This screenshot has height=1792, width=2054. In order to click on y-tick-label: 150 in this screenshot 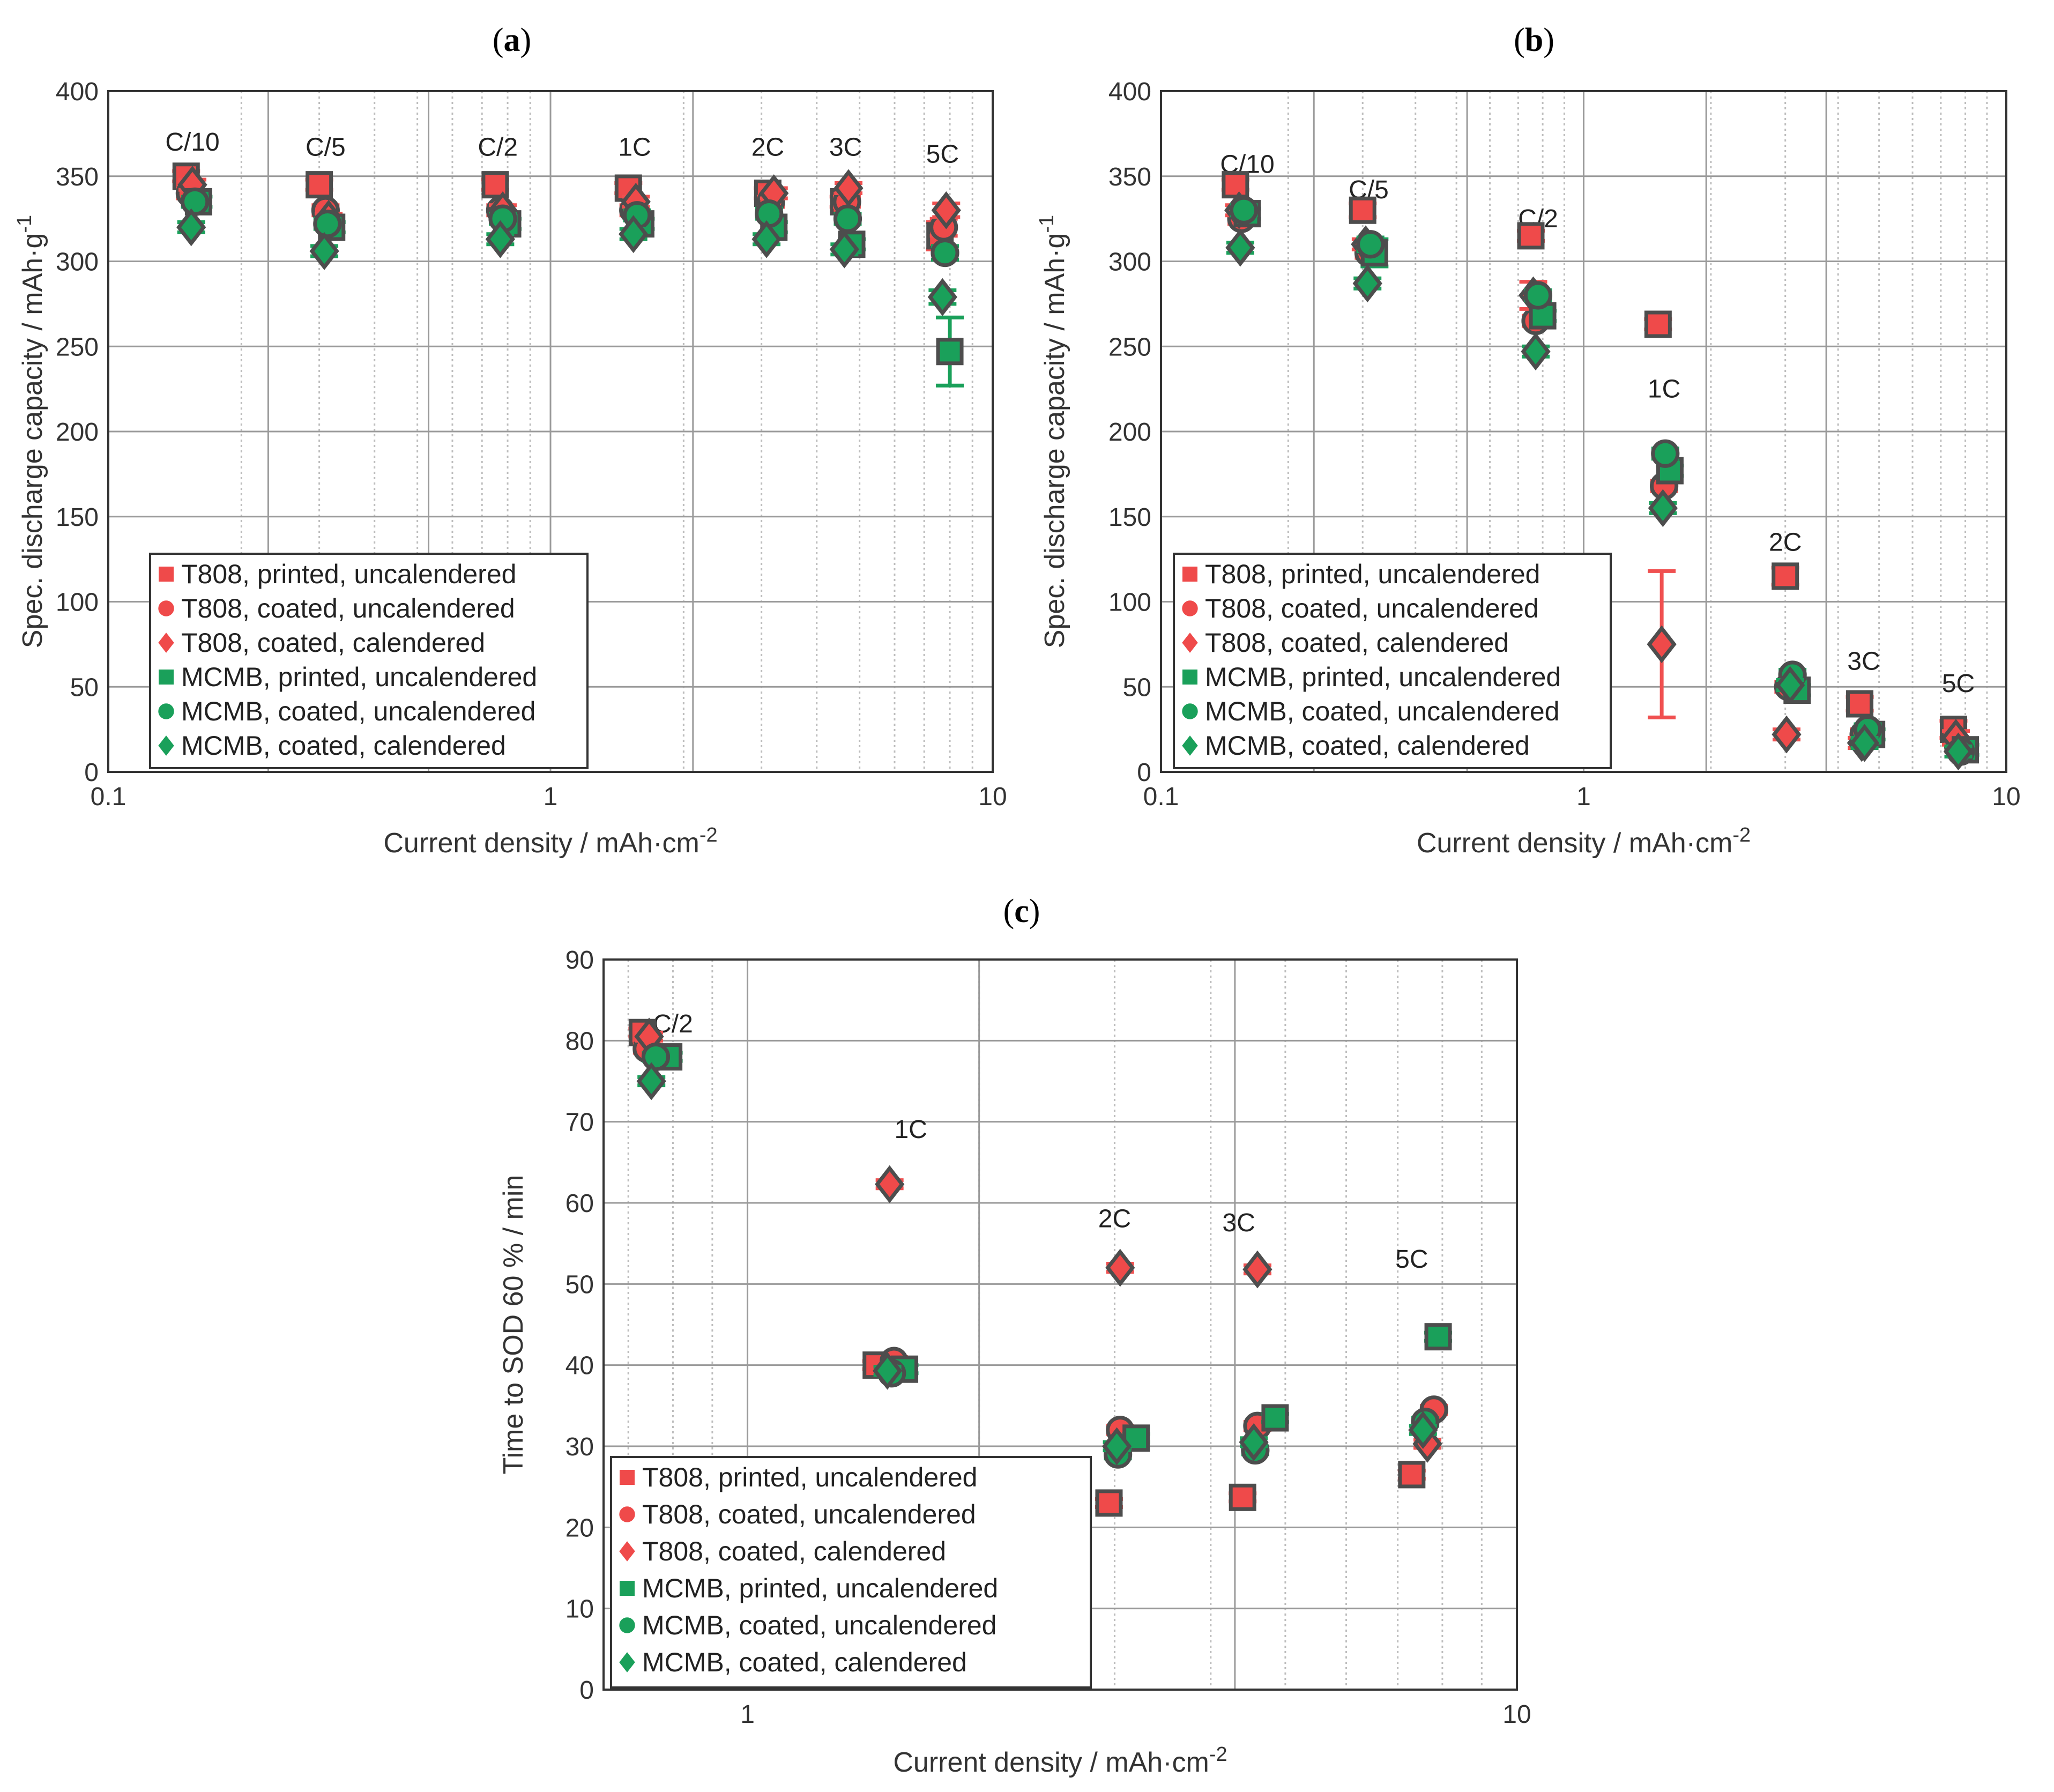, I will do `click(1130, 517)`.